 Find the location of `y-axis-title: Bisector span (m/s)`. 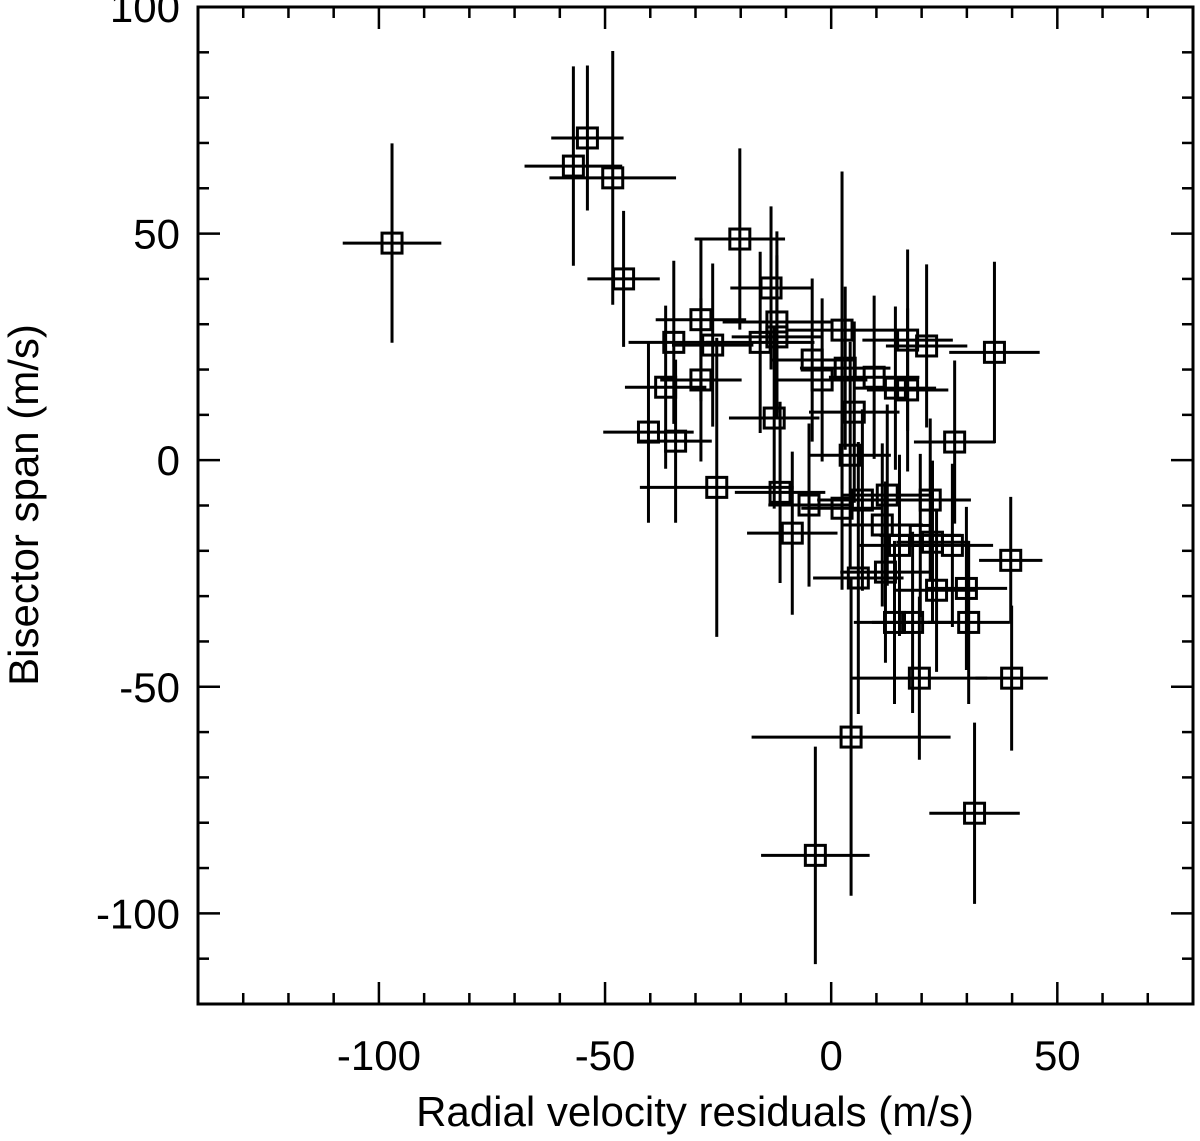

y-axis-title: Bisector span (m/s) is located at coordinates (23, 505).